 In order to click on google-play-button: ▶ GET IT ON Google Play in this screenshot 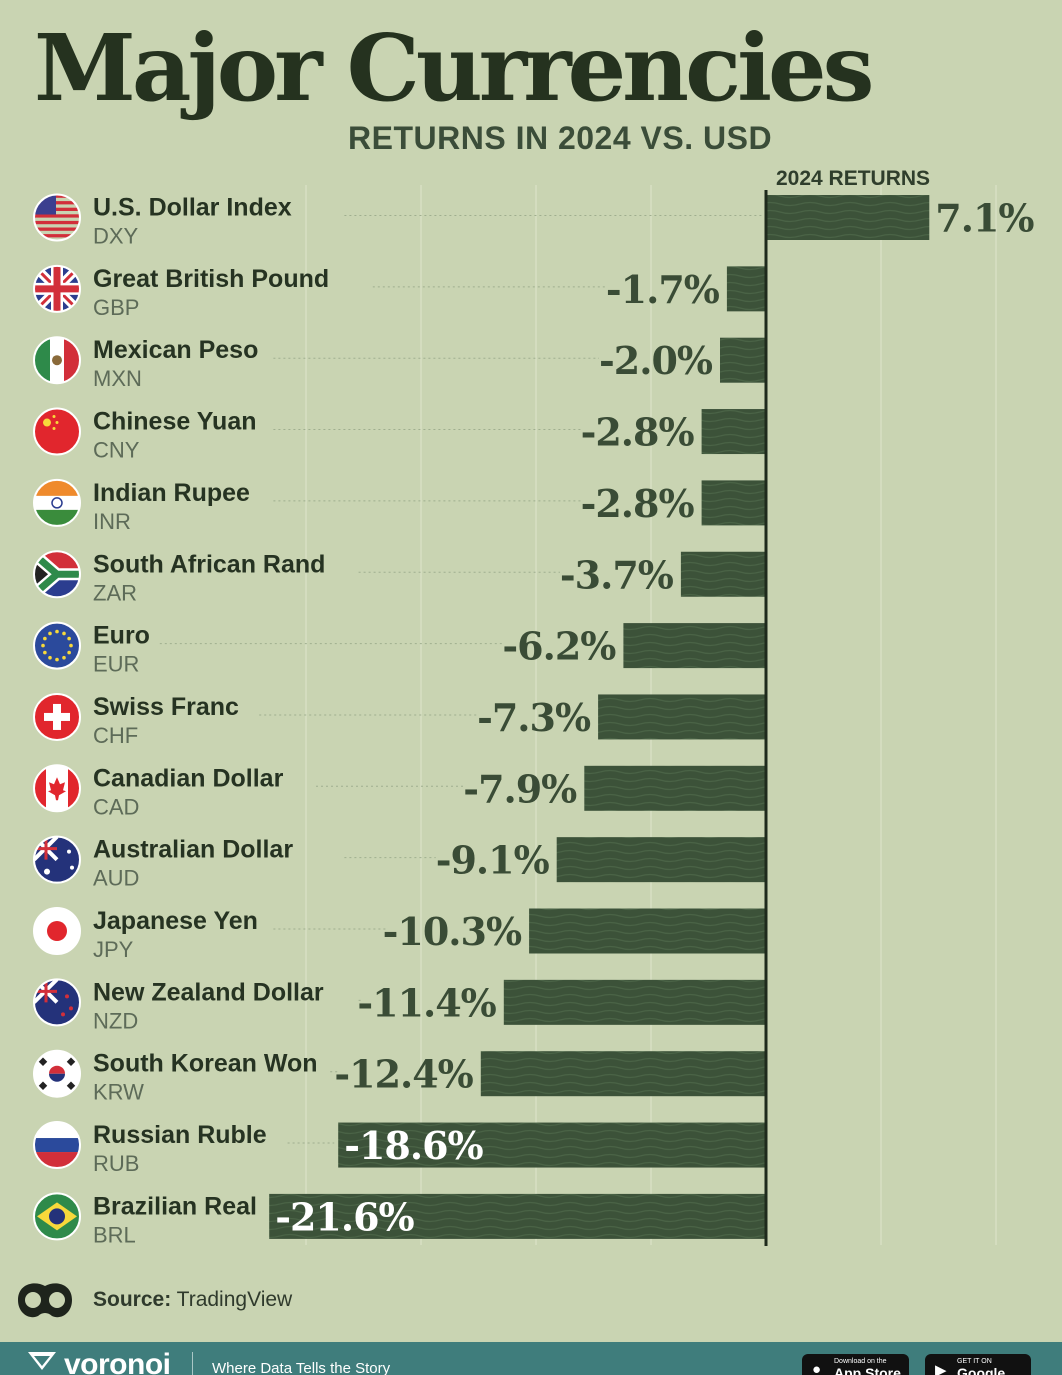, I will do `click(978, 1364)`.